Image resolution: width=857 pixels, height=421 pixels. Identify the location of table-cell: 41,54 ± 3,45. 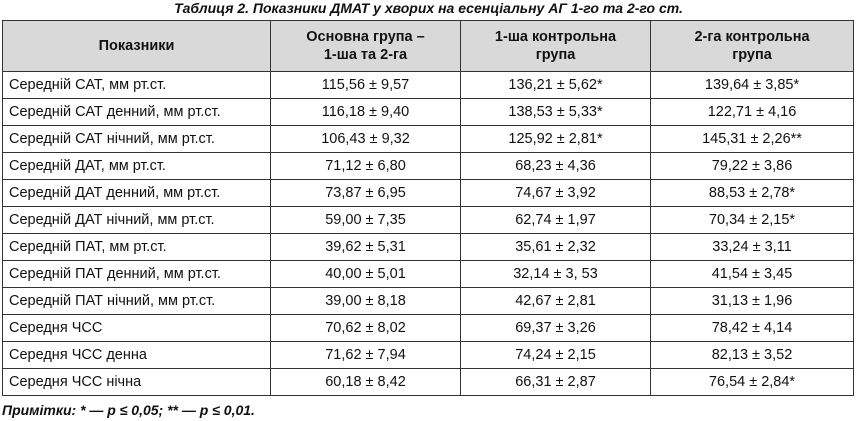
(752, 274).